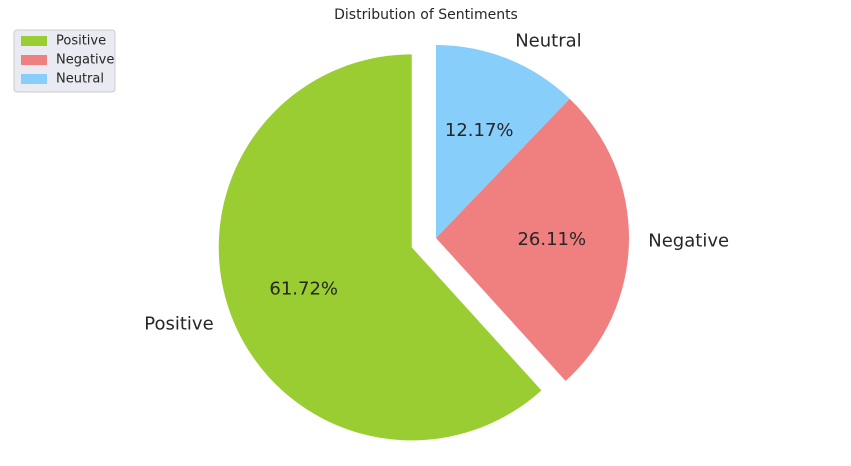  I want to click on legend: Positive Negative Neutral, so click(64, 61).